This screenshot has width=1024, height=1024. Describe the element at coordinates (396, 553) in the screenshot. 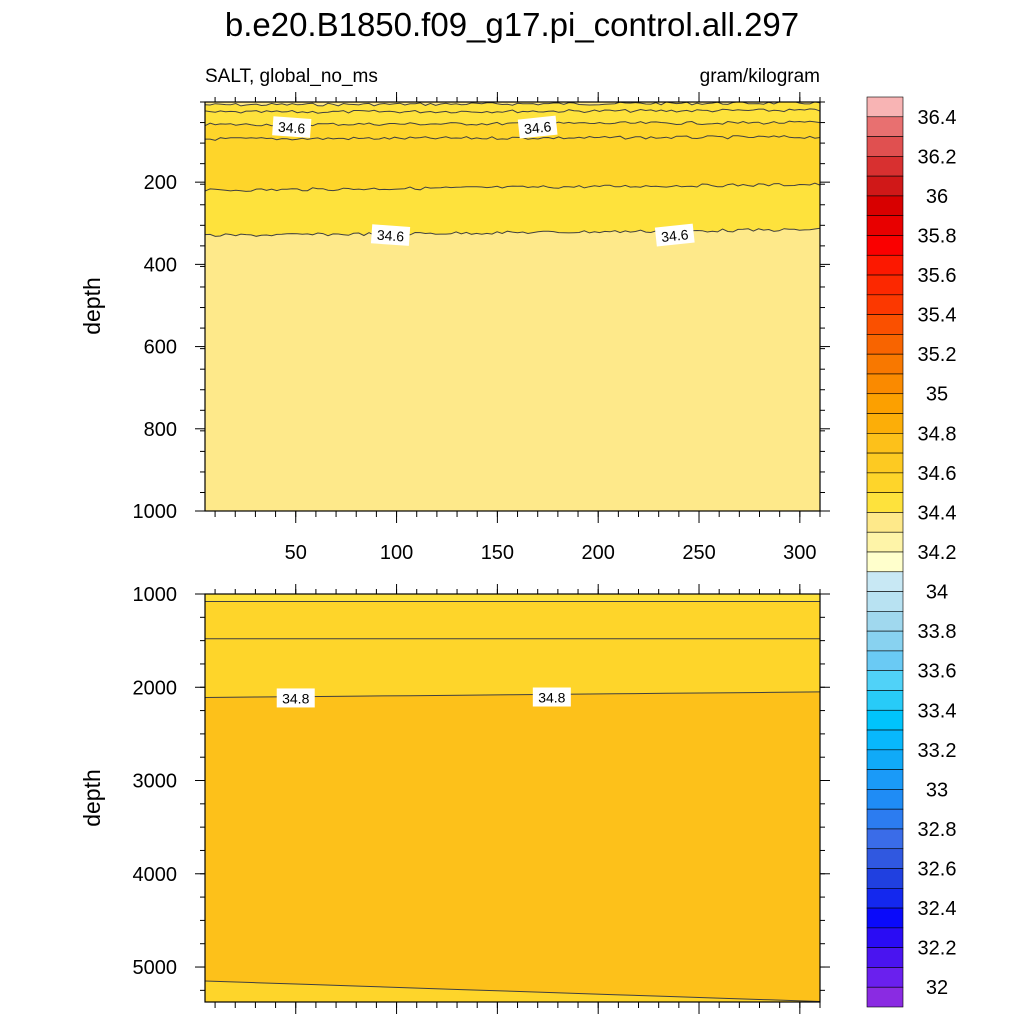

I see `xtick-label: 100` at that location.